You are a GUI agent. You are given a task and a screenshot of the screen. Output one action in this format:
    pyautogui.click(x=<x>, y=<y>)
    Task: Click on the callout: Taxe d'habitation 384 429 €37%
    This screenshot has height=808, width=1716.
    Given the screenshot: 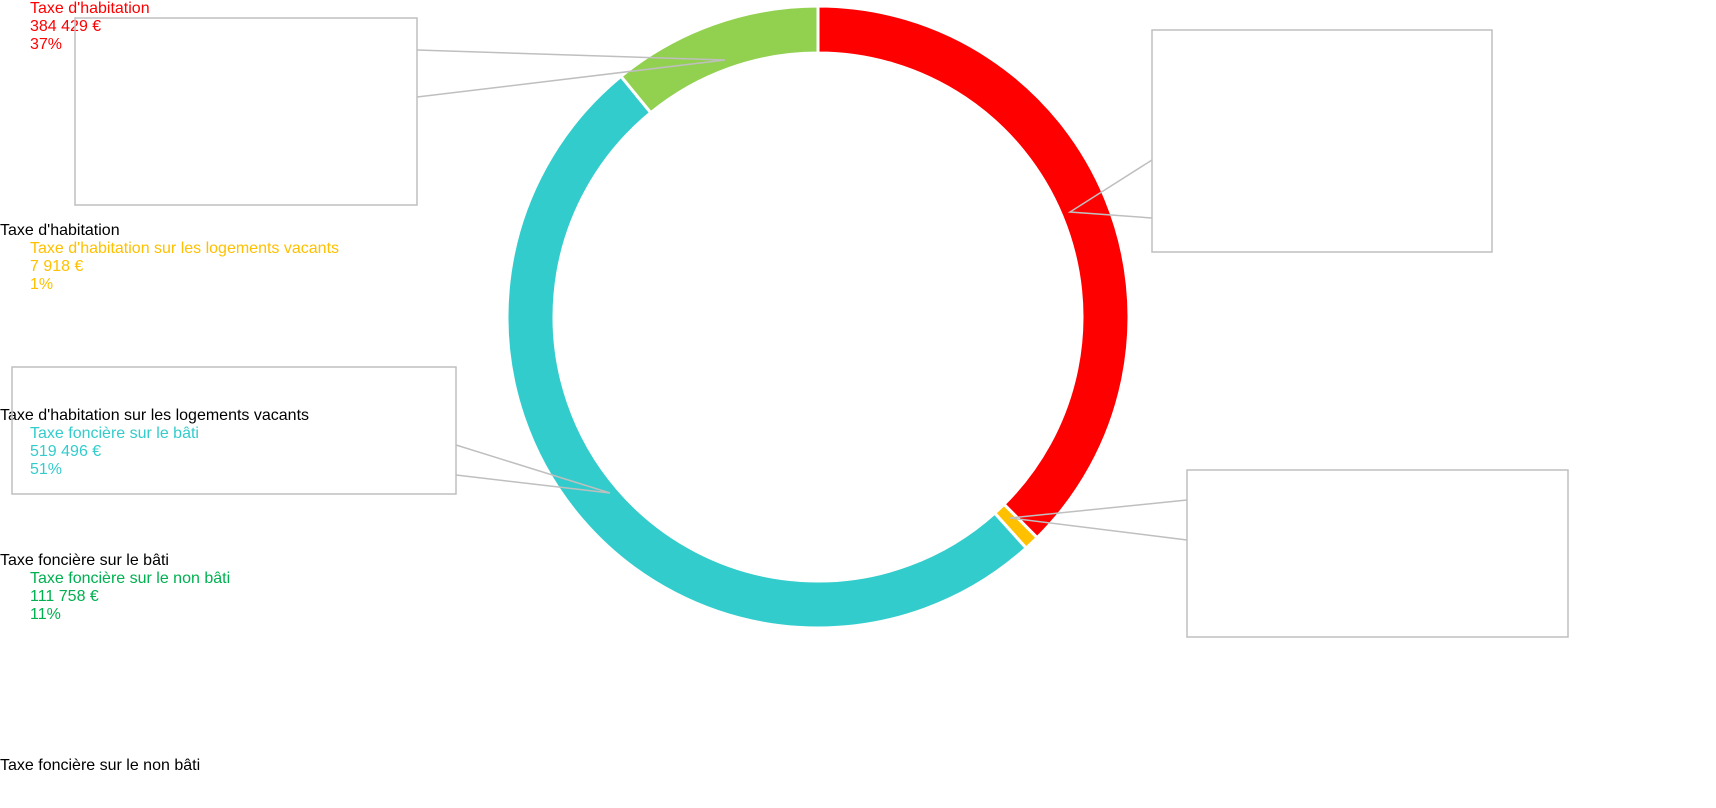 What is the action you would take?
    pyautogui.click(x=200, y=111)
    